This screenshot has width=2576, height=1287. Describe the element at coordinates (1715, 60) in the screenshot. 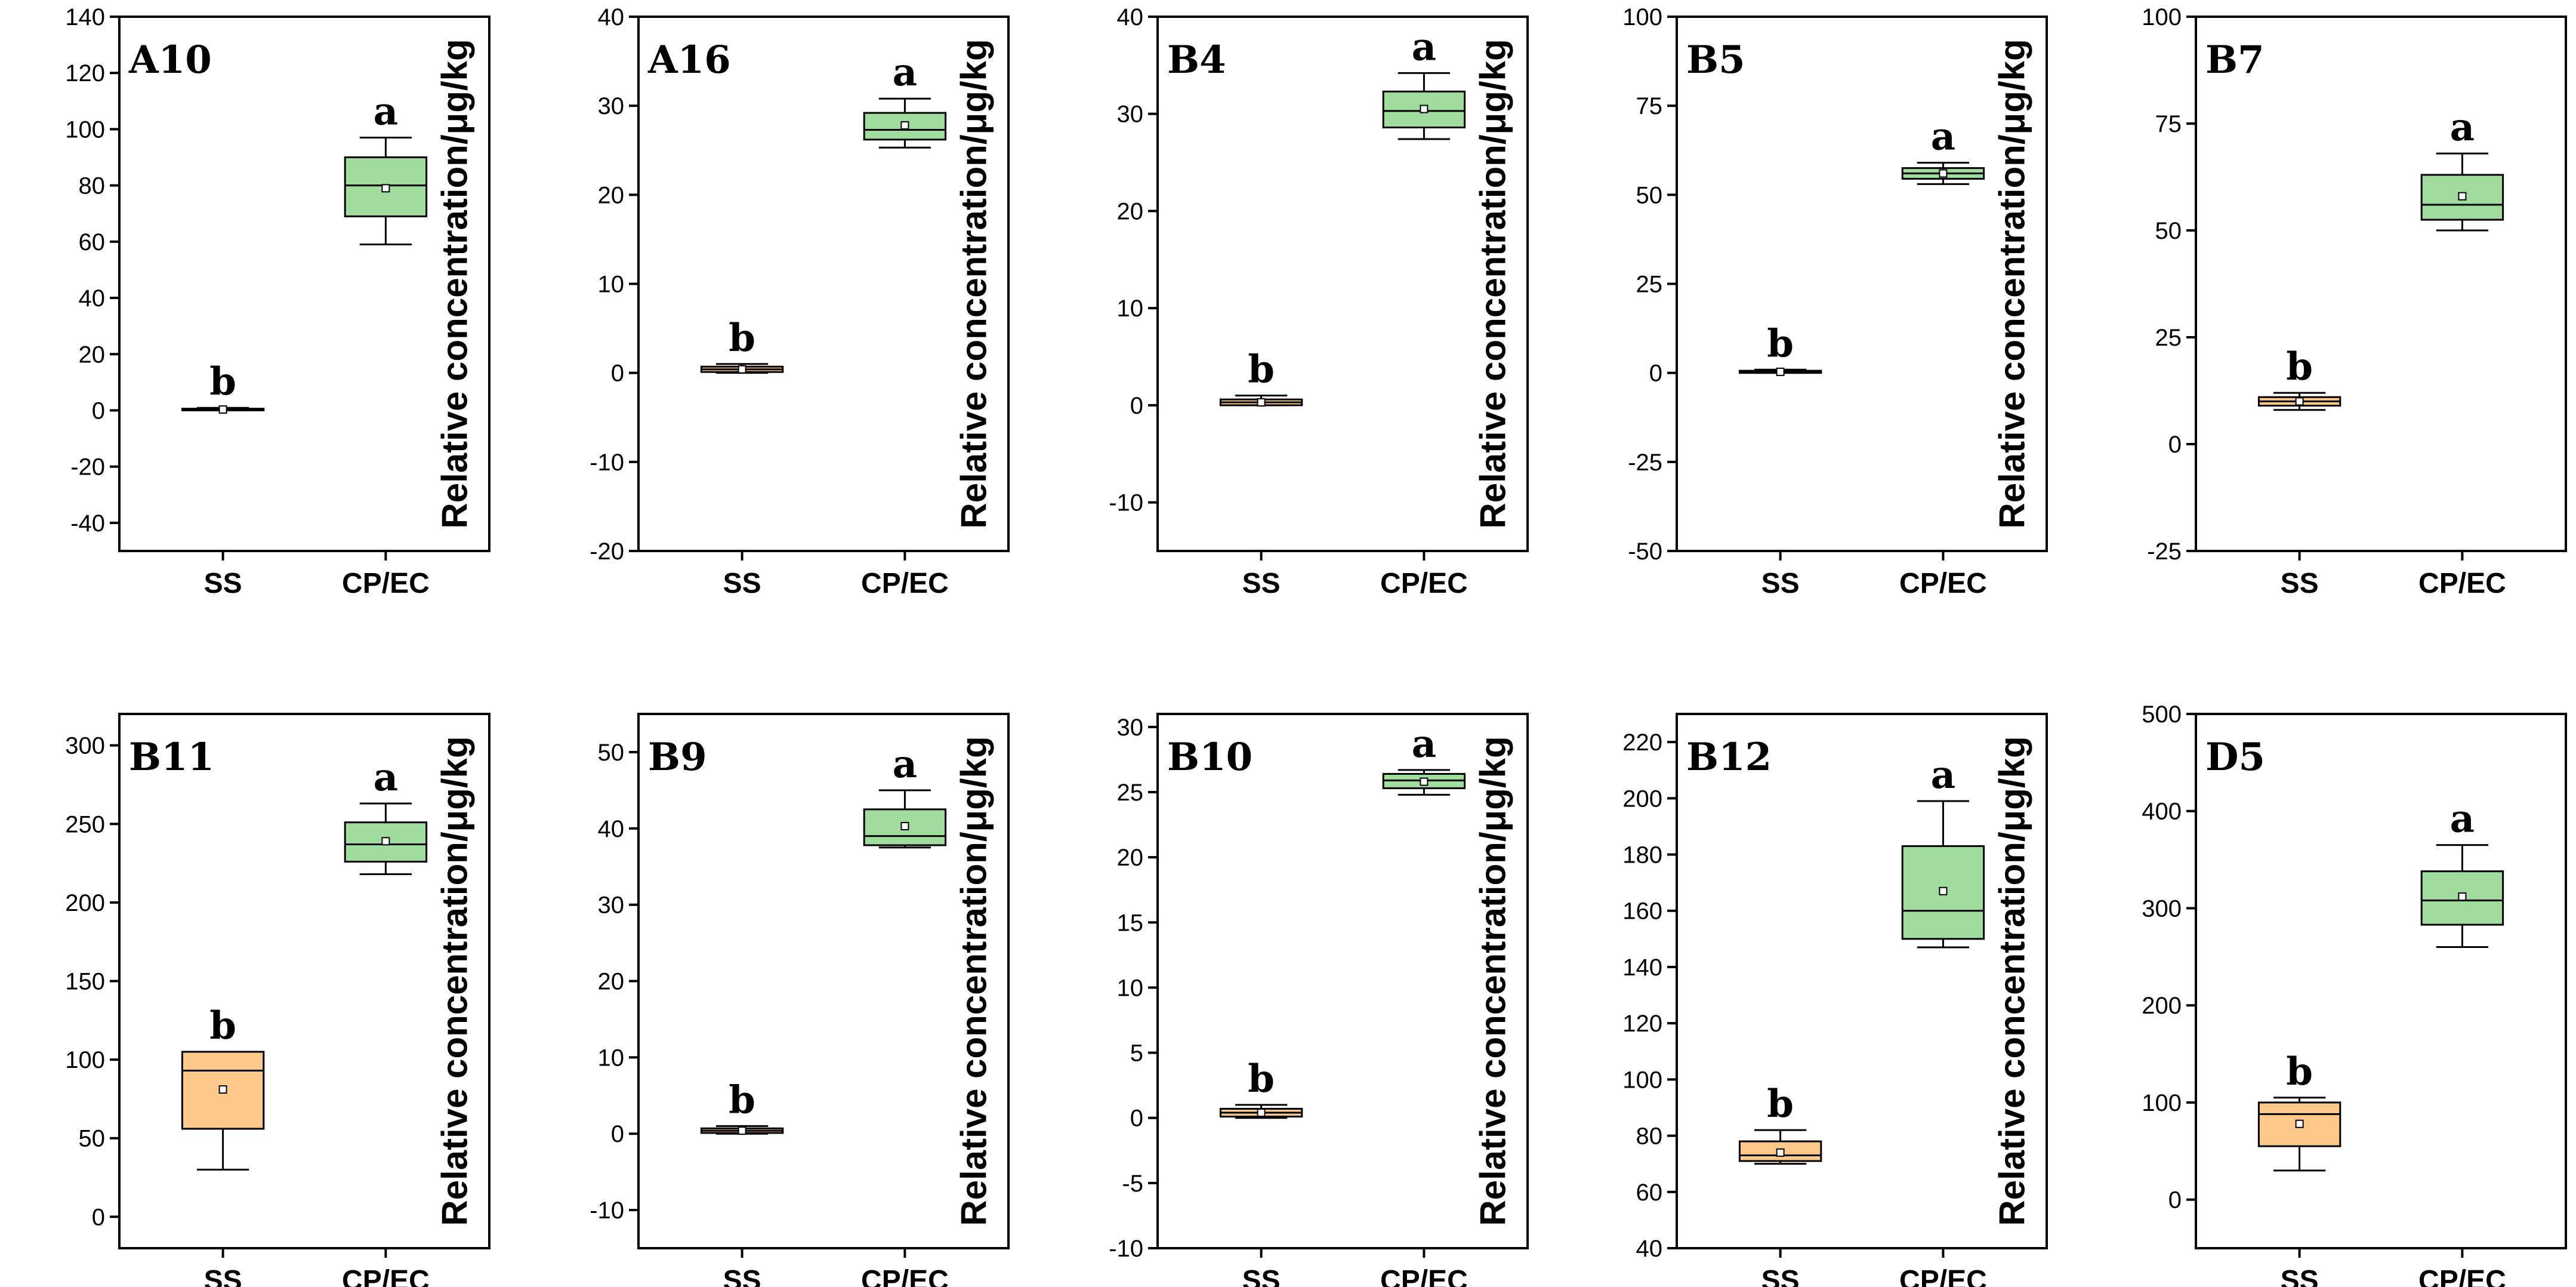

I see `chart-title: B5` at that location.